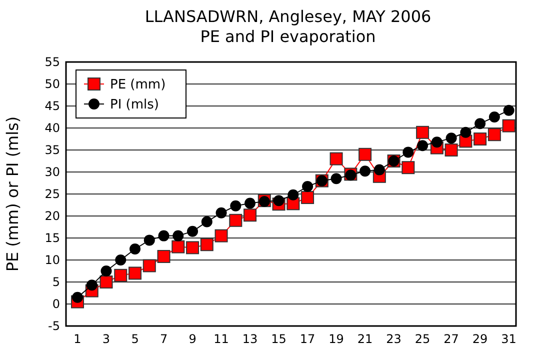 The height and width of the screenshot is (356, 536). Describe the element at coordinates (135, 339) in the screenshot. I see `x-tick-label: 5` at that location.